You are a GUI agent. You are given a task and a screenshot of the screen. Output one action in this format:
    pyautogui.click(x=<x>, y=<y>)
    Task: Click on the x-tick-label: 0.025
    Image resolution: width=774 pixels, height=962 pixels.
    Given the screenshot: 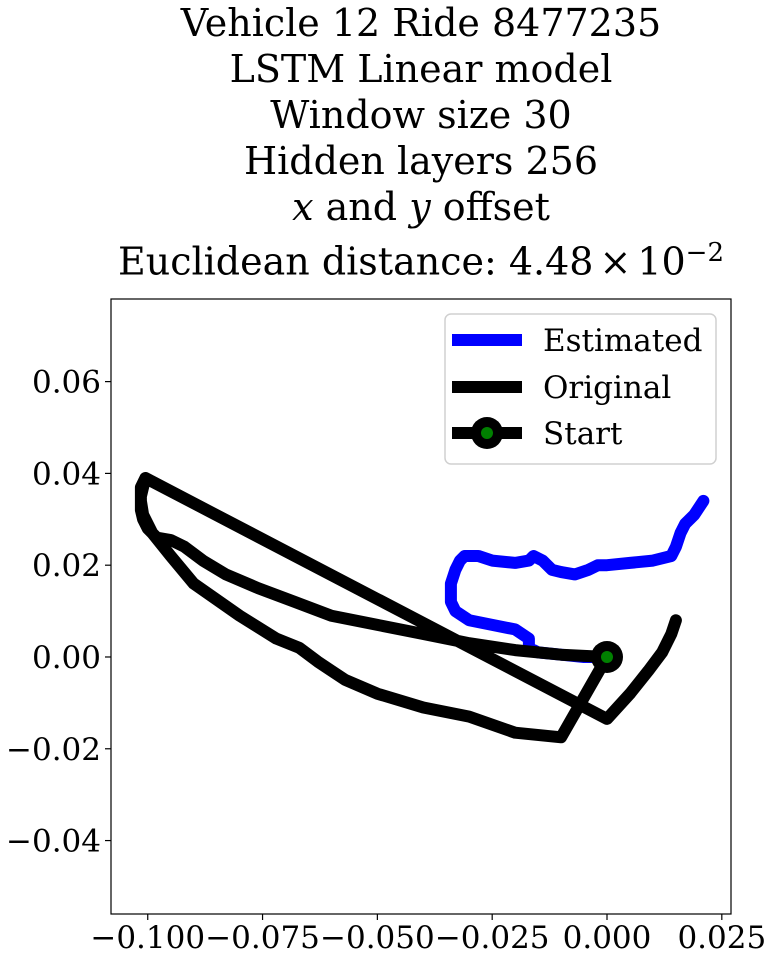 What is the action you would take?
    pyautogui.click(x=721, y=938)
    